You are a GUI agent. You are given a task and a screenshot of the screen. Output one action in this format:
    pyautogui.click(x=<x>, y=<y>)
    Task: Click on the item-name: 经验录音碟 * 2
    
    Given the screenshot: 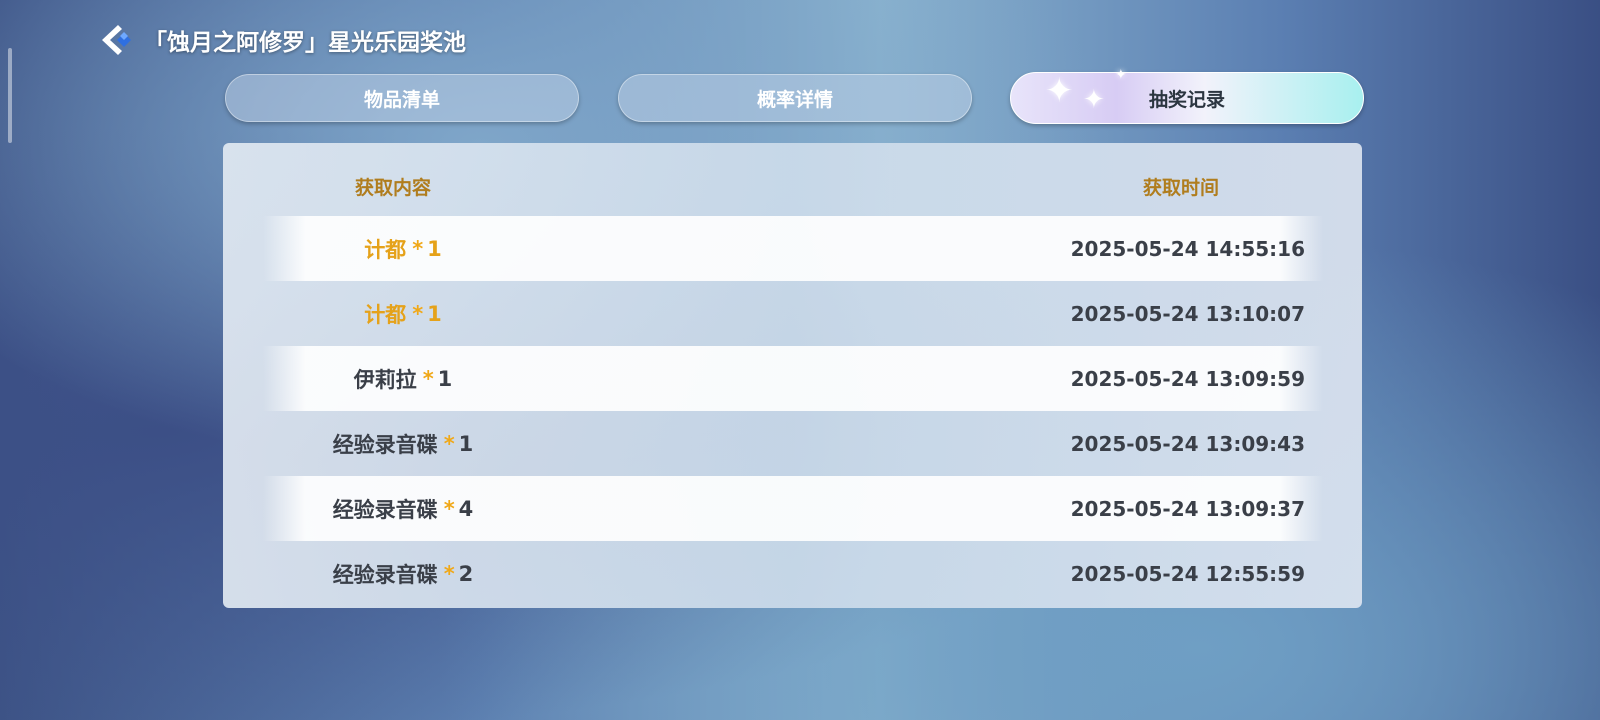 What is the action you would take?
    pyautogui.click(x=403, y=573)
    